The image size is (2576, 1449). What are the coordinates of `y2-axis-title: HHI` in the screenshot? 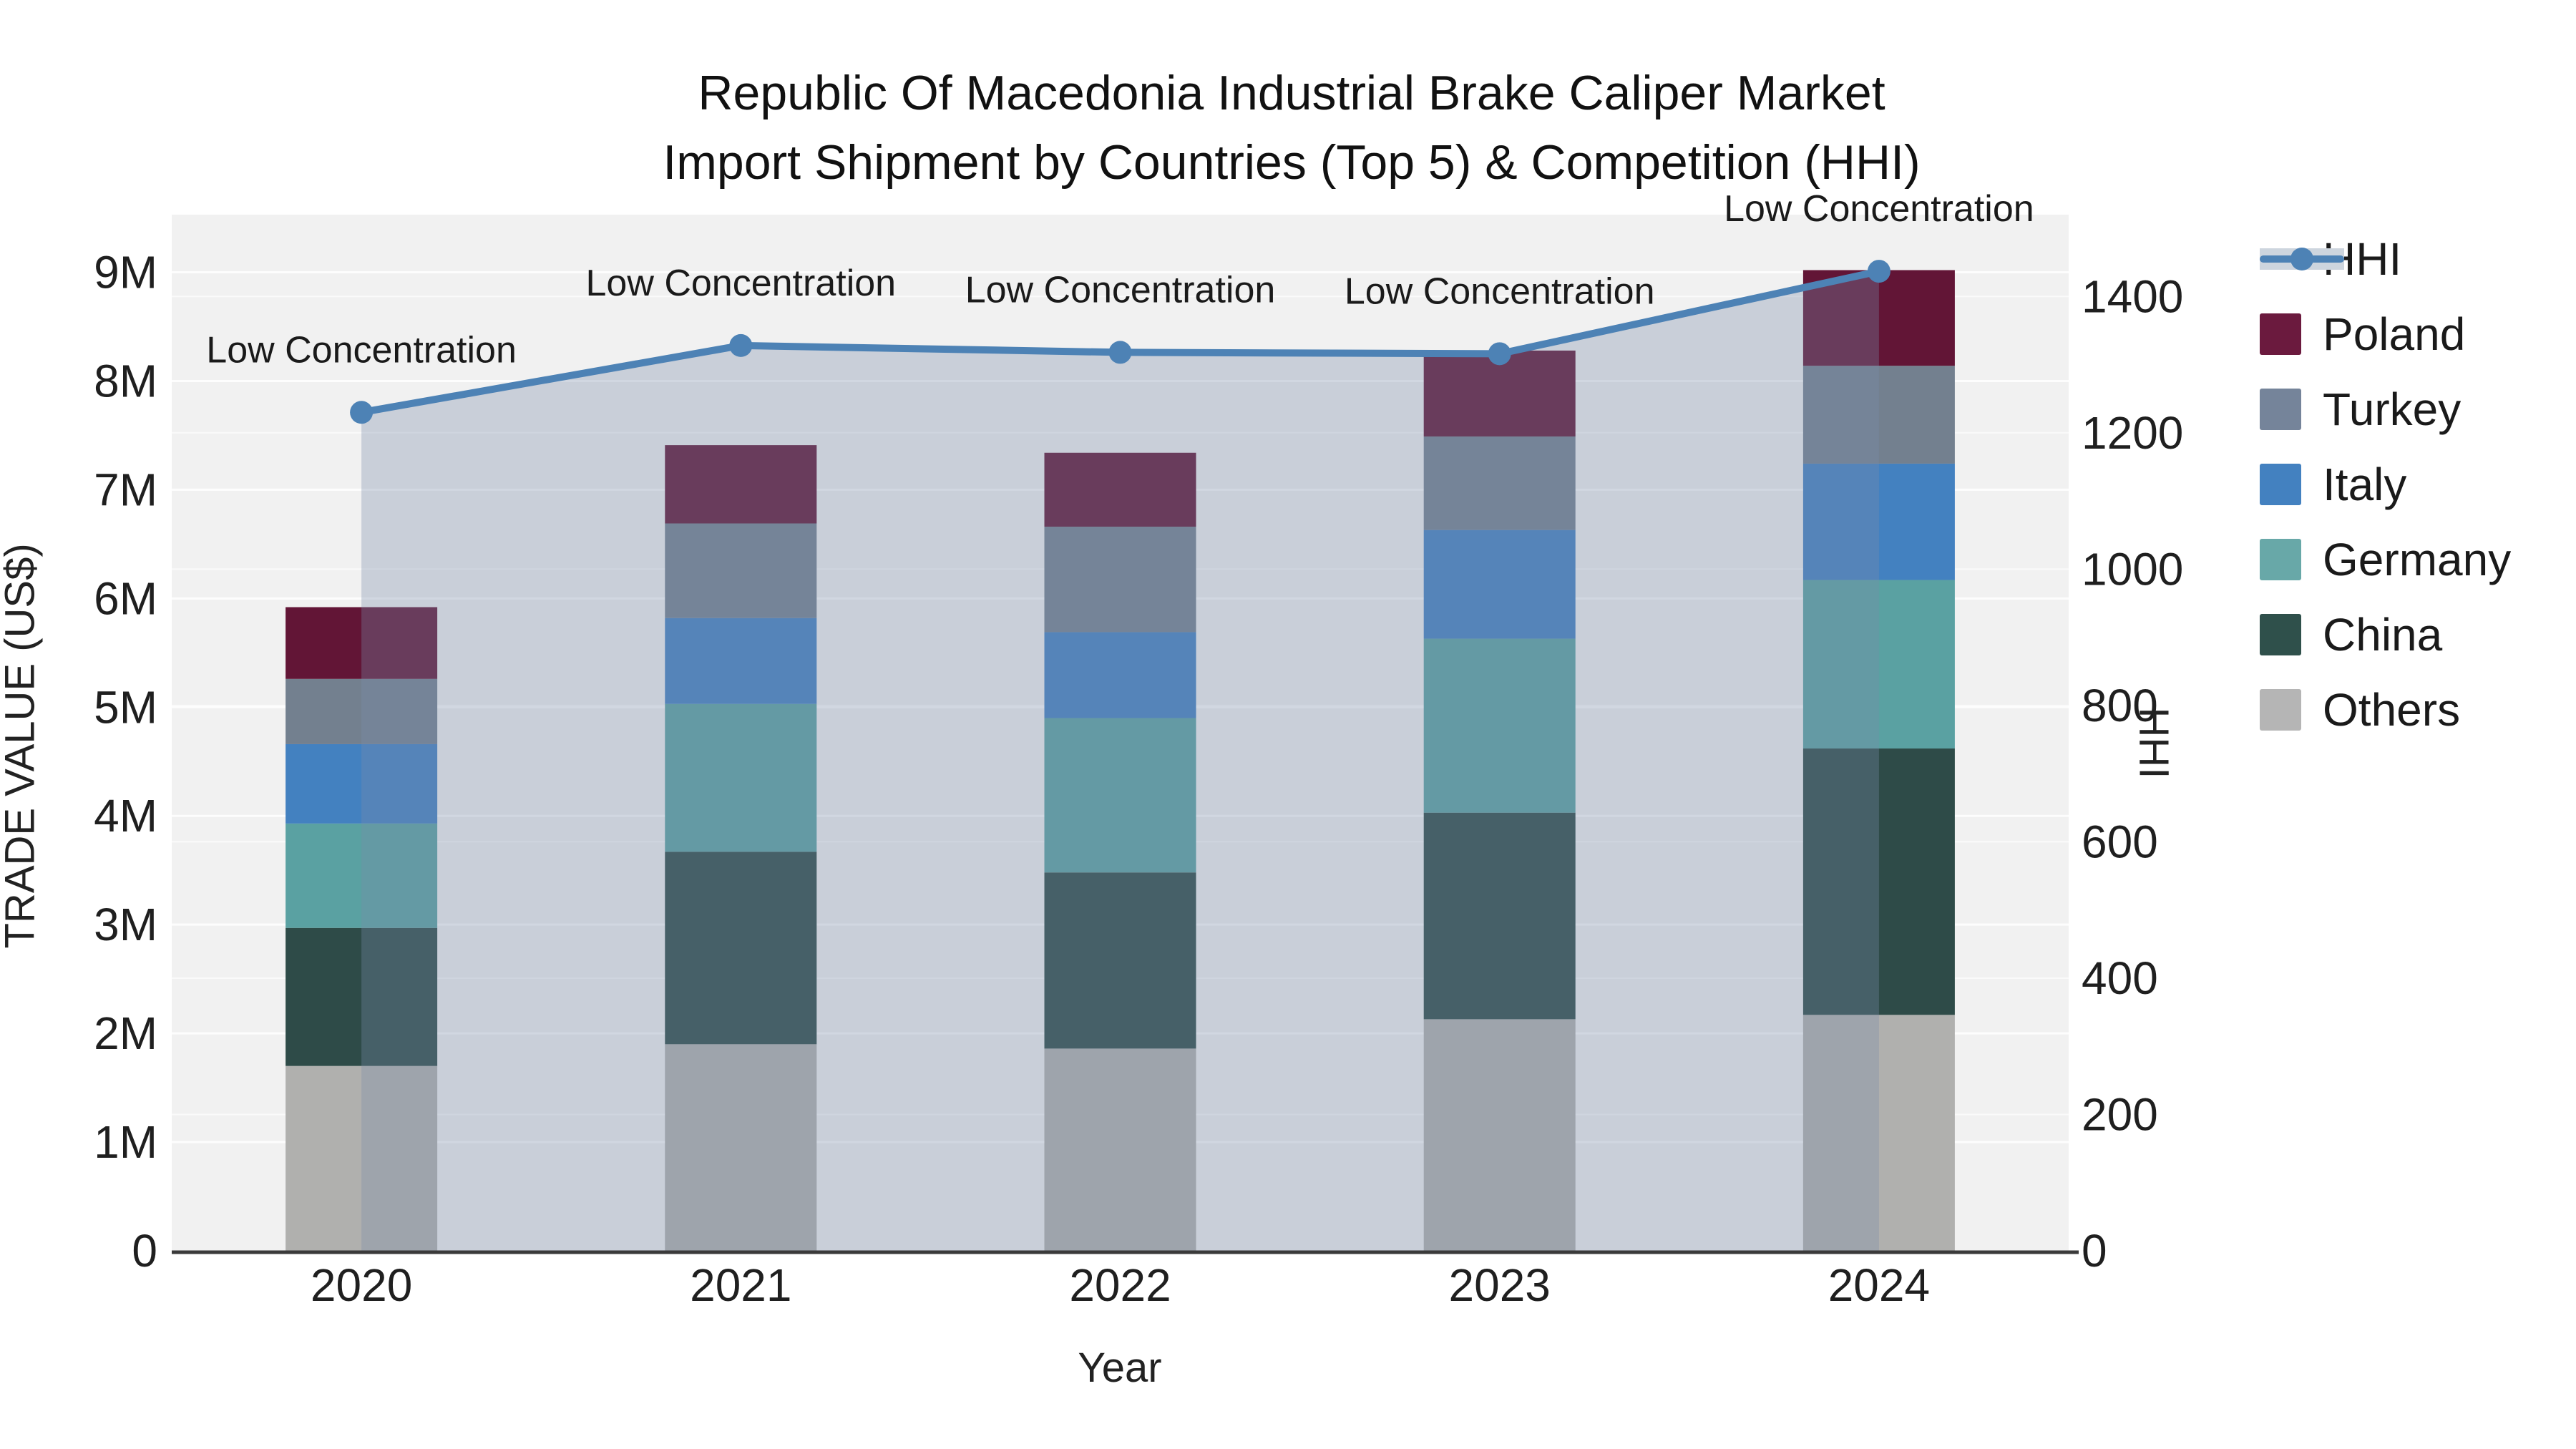 It's located at (2153, 743).